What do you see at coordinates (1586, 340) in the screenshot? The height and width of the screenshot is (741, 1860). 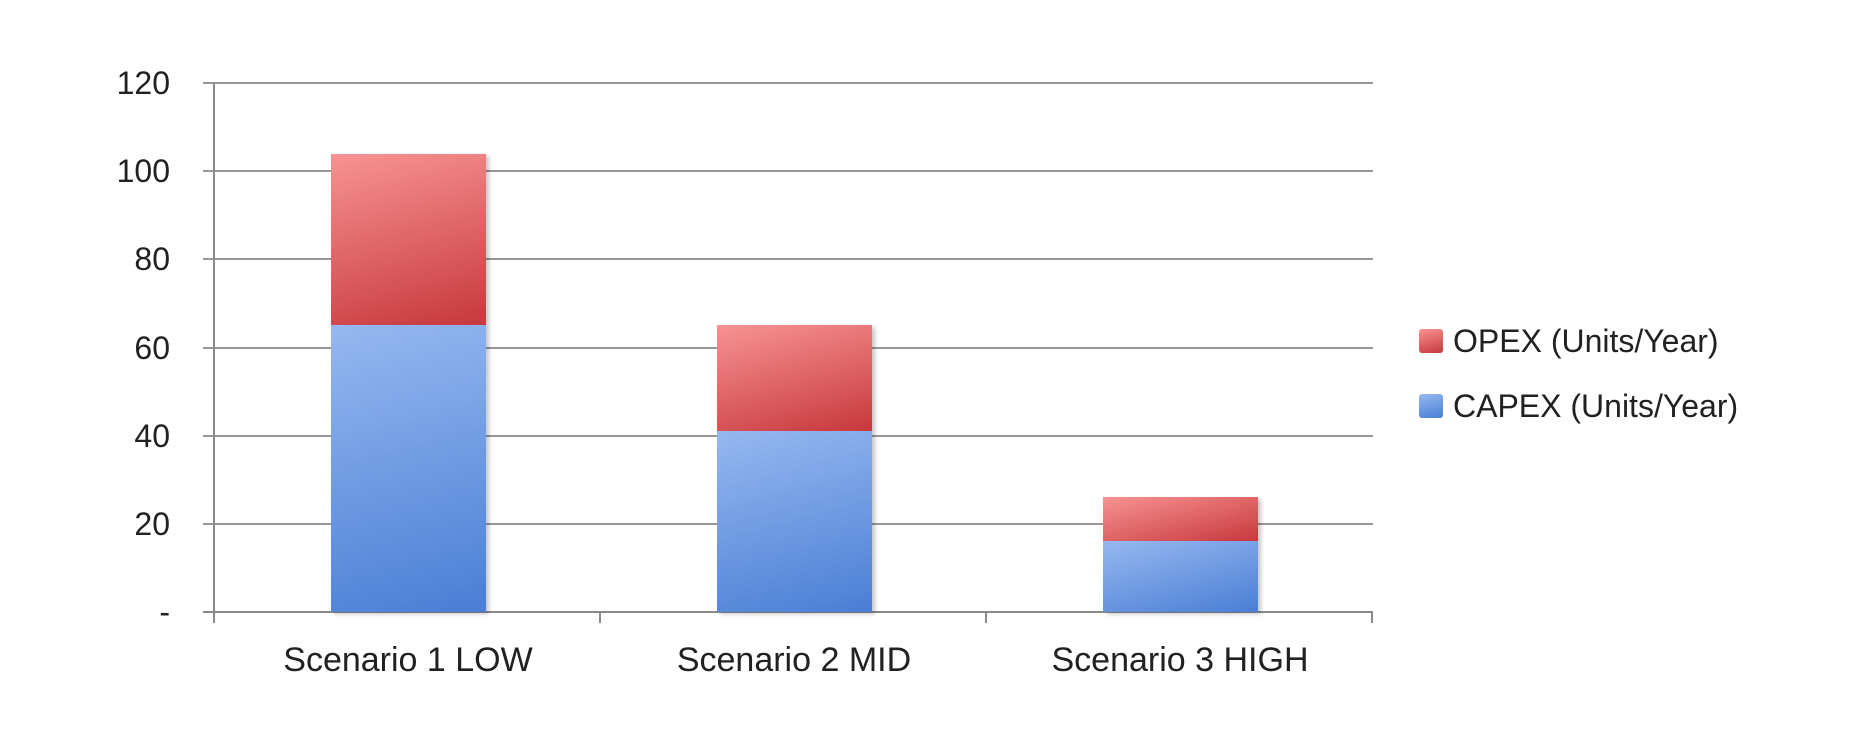 I see `legend-label: OPEX (Units/Year)` at bounding box center [1586, 340].